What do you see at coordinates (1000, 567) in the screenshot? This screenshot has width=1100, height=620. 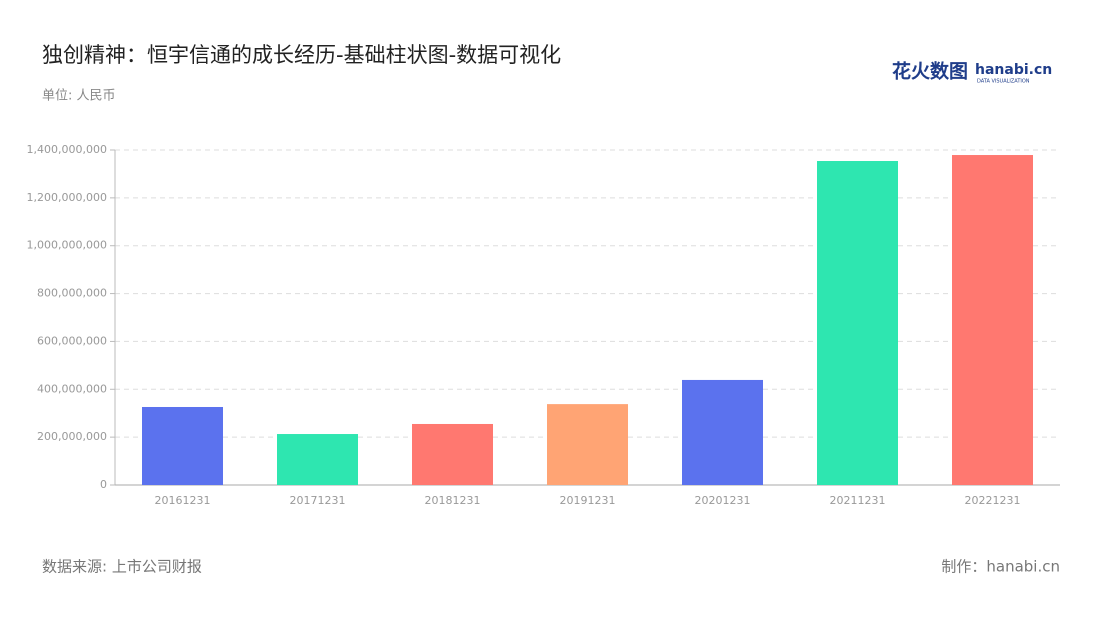 I see `credit: 制作：hanabi.cn` at bounding box center [1000, 567].